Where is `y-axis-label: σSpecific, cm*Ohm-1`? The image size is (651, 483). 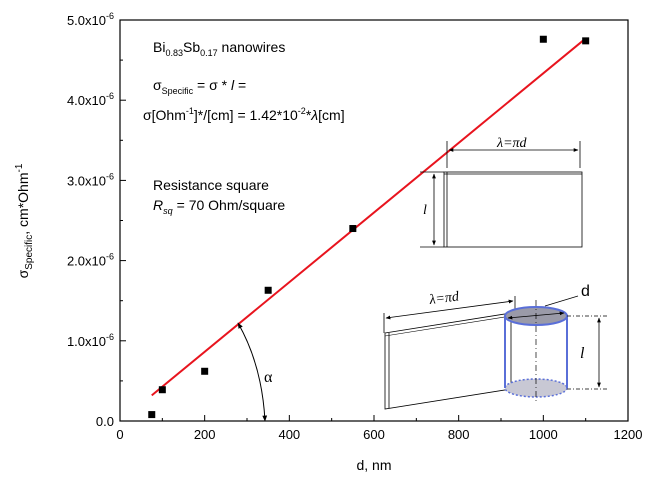
y-axis-label: σSpecific, cm*Ohm-1 is located at coordinates (24, 220).